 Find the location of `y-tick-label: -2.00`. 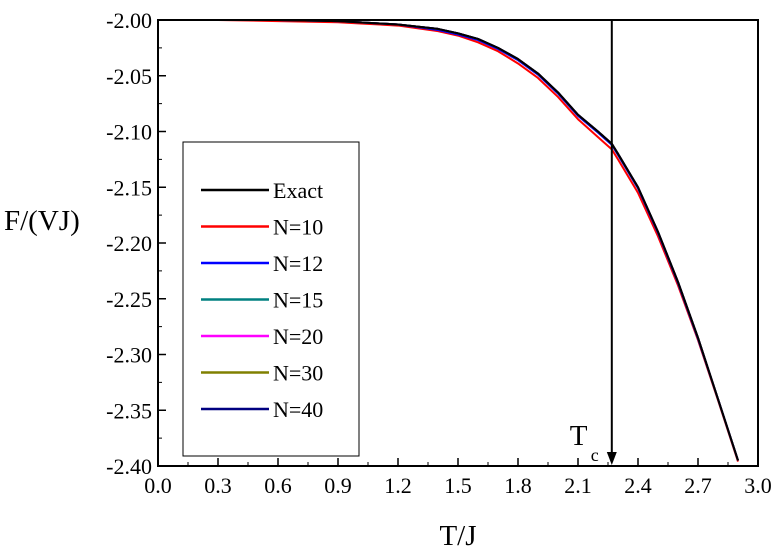

y-tick-label: -2.00 is located at coordinates (129, 20).